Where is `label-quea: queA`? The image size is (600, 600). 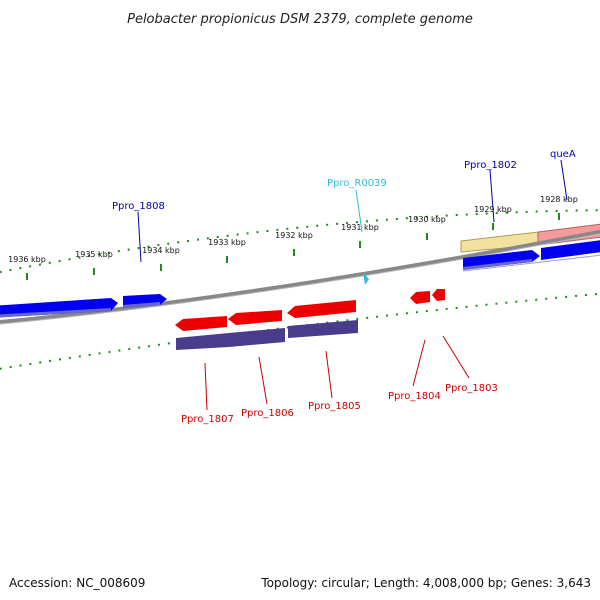
label-quea: queA is located at coordinates (563, 154).